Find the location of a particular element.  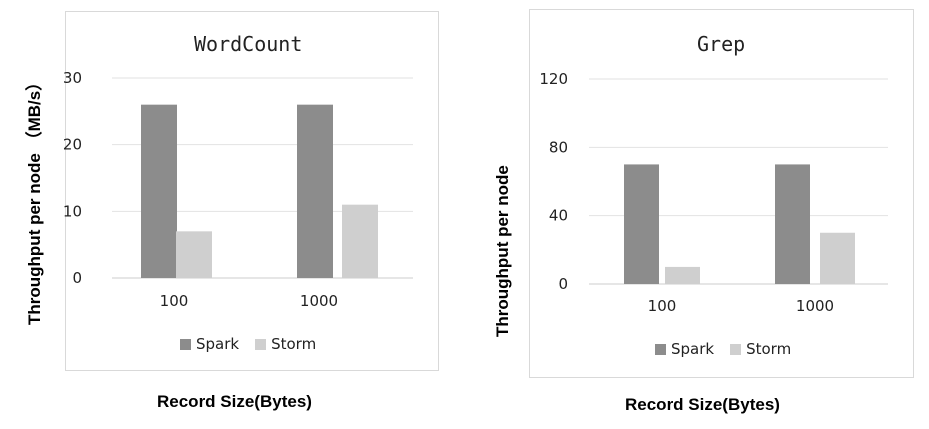

legend-label-storm: Storm is located at coordinates (294, 344).